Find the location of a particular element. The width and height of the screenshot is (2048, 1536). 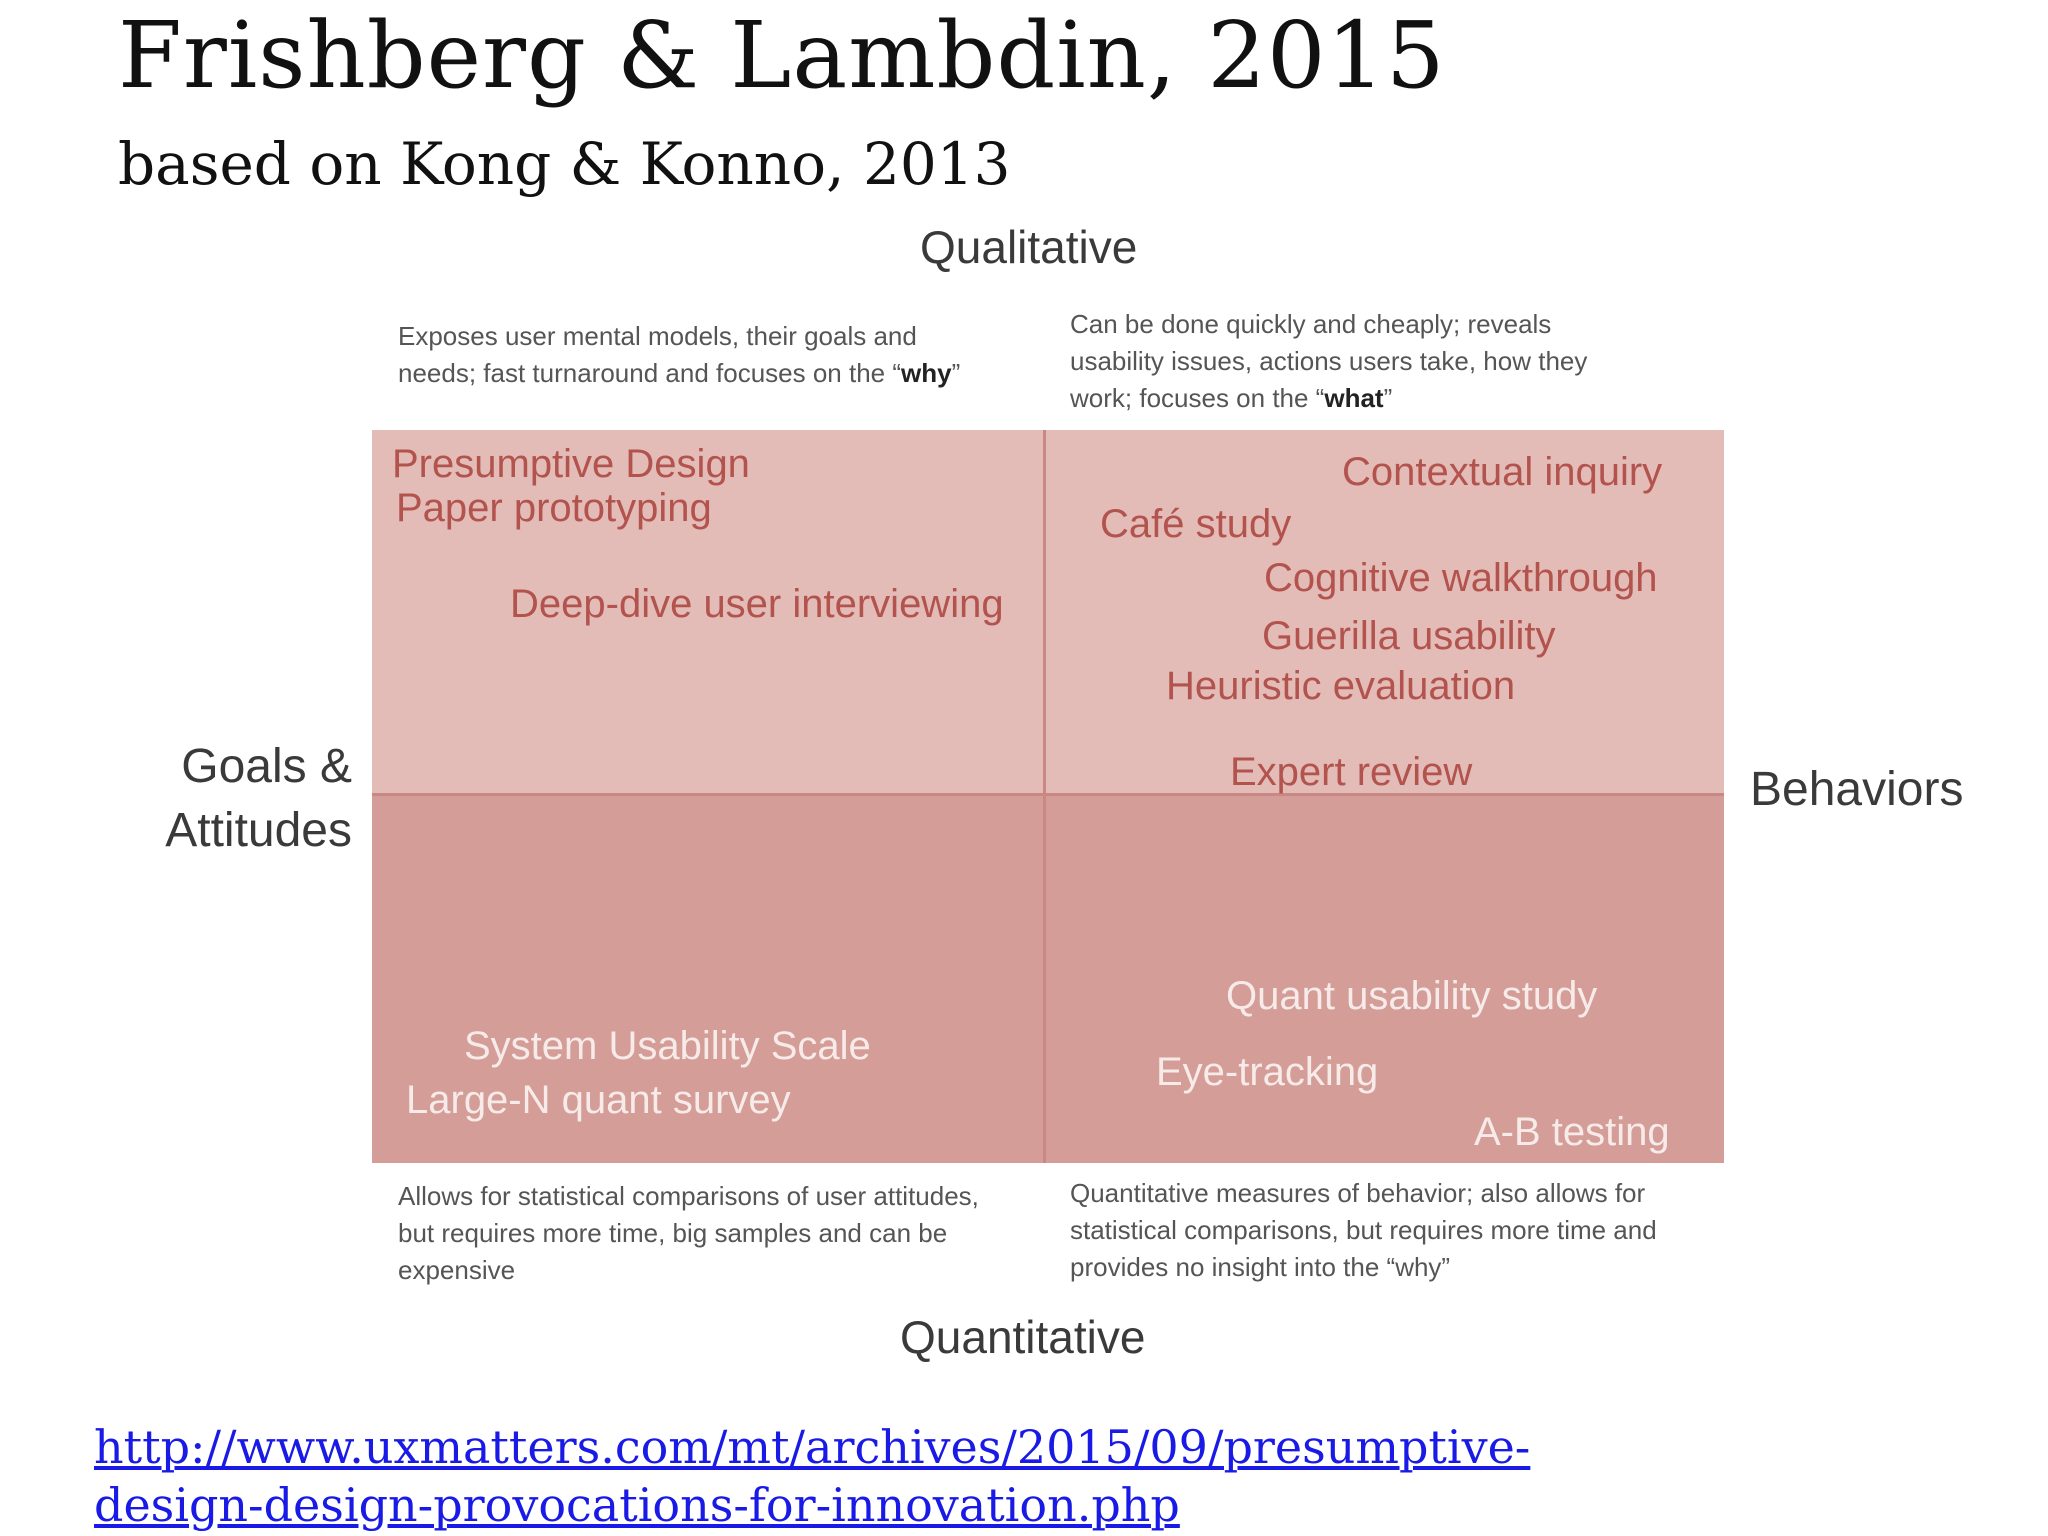

method-heuristic-evaluation: Heuristic evaluation is located at coordinates (1341, 686).